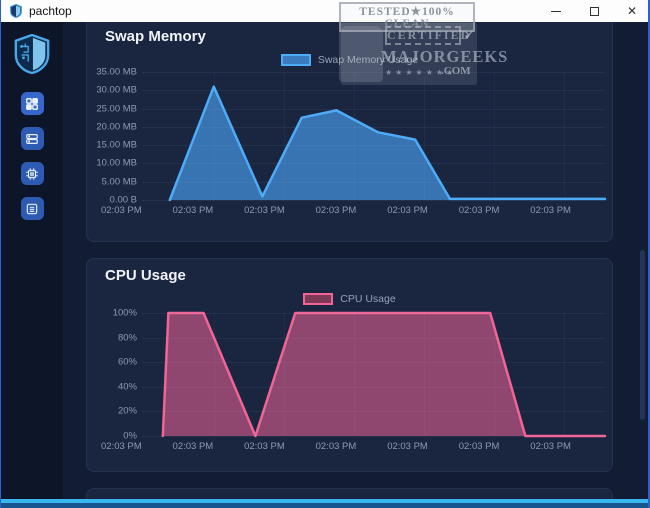 Image resolution: width=650 pixels, height=508 pixels. Describe the element at coordinates (119, 182) in the screenshot. I see `y-axis-label: 5.00 MB` at that location.